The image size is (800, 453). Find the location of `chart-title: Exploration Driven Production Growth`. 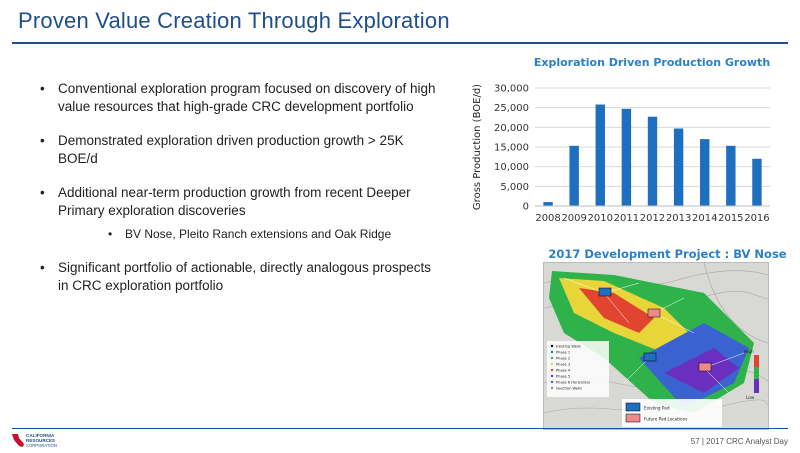

chart-title: Exploration Driven Production Growth is located at coordinates (652, 62).